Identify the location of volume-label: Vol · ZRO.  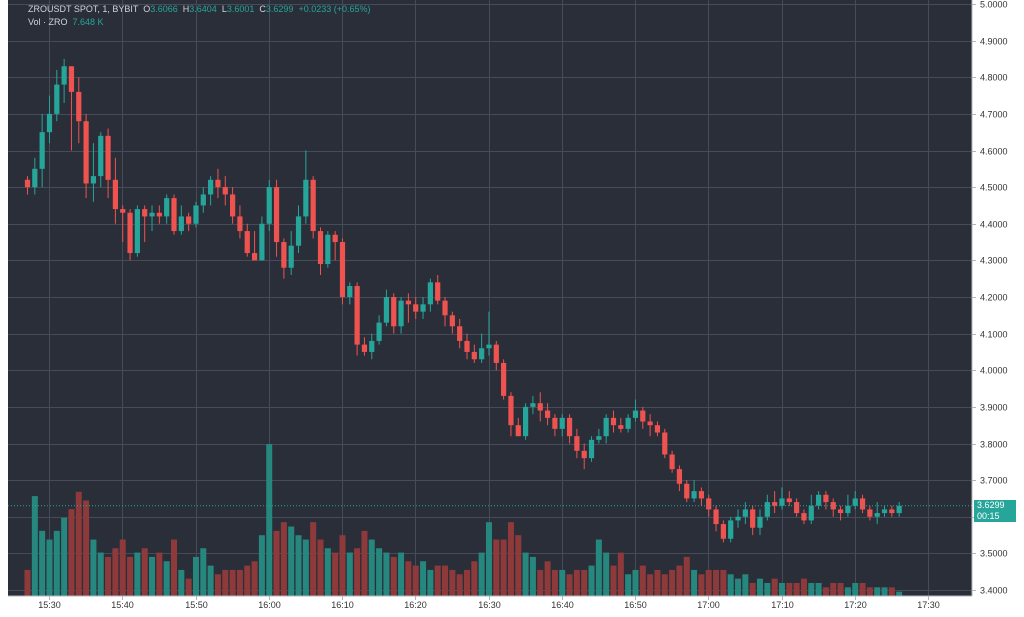
(48, 22).